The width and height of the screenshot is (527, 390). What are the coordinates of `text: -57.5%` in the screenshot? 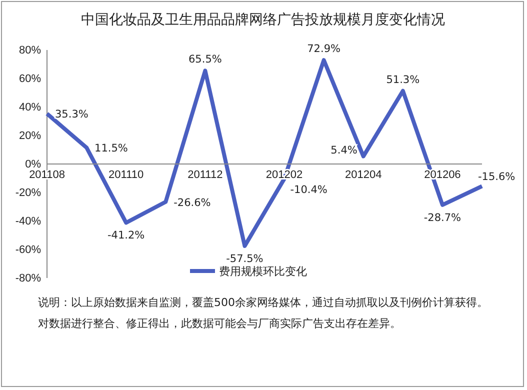 It's located at (245, 258).